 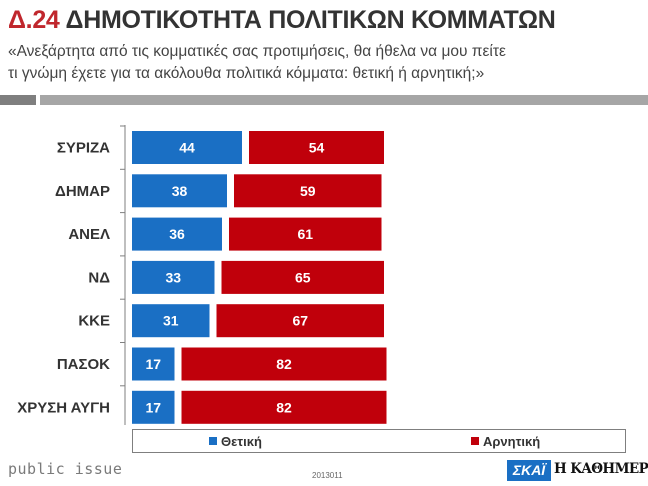 What do you see at coordinates (89, 234) in the screenshot?
I see `category-label: ΑΝΕΛ` at bounding box center [89, 234].